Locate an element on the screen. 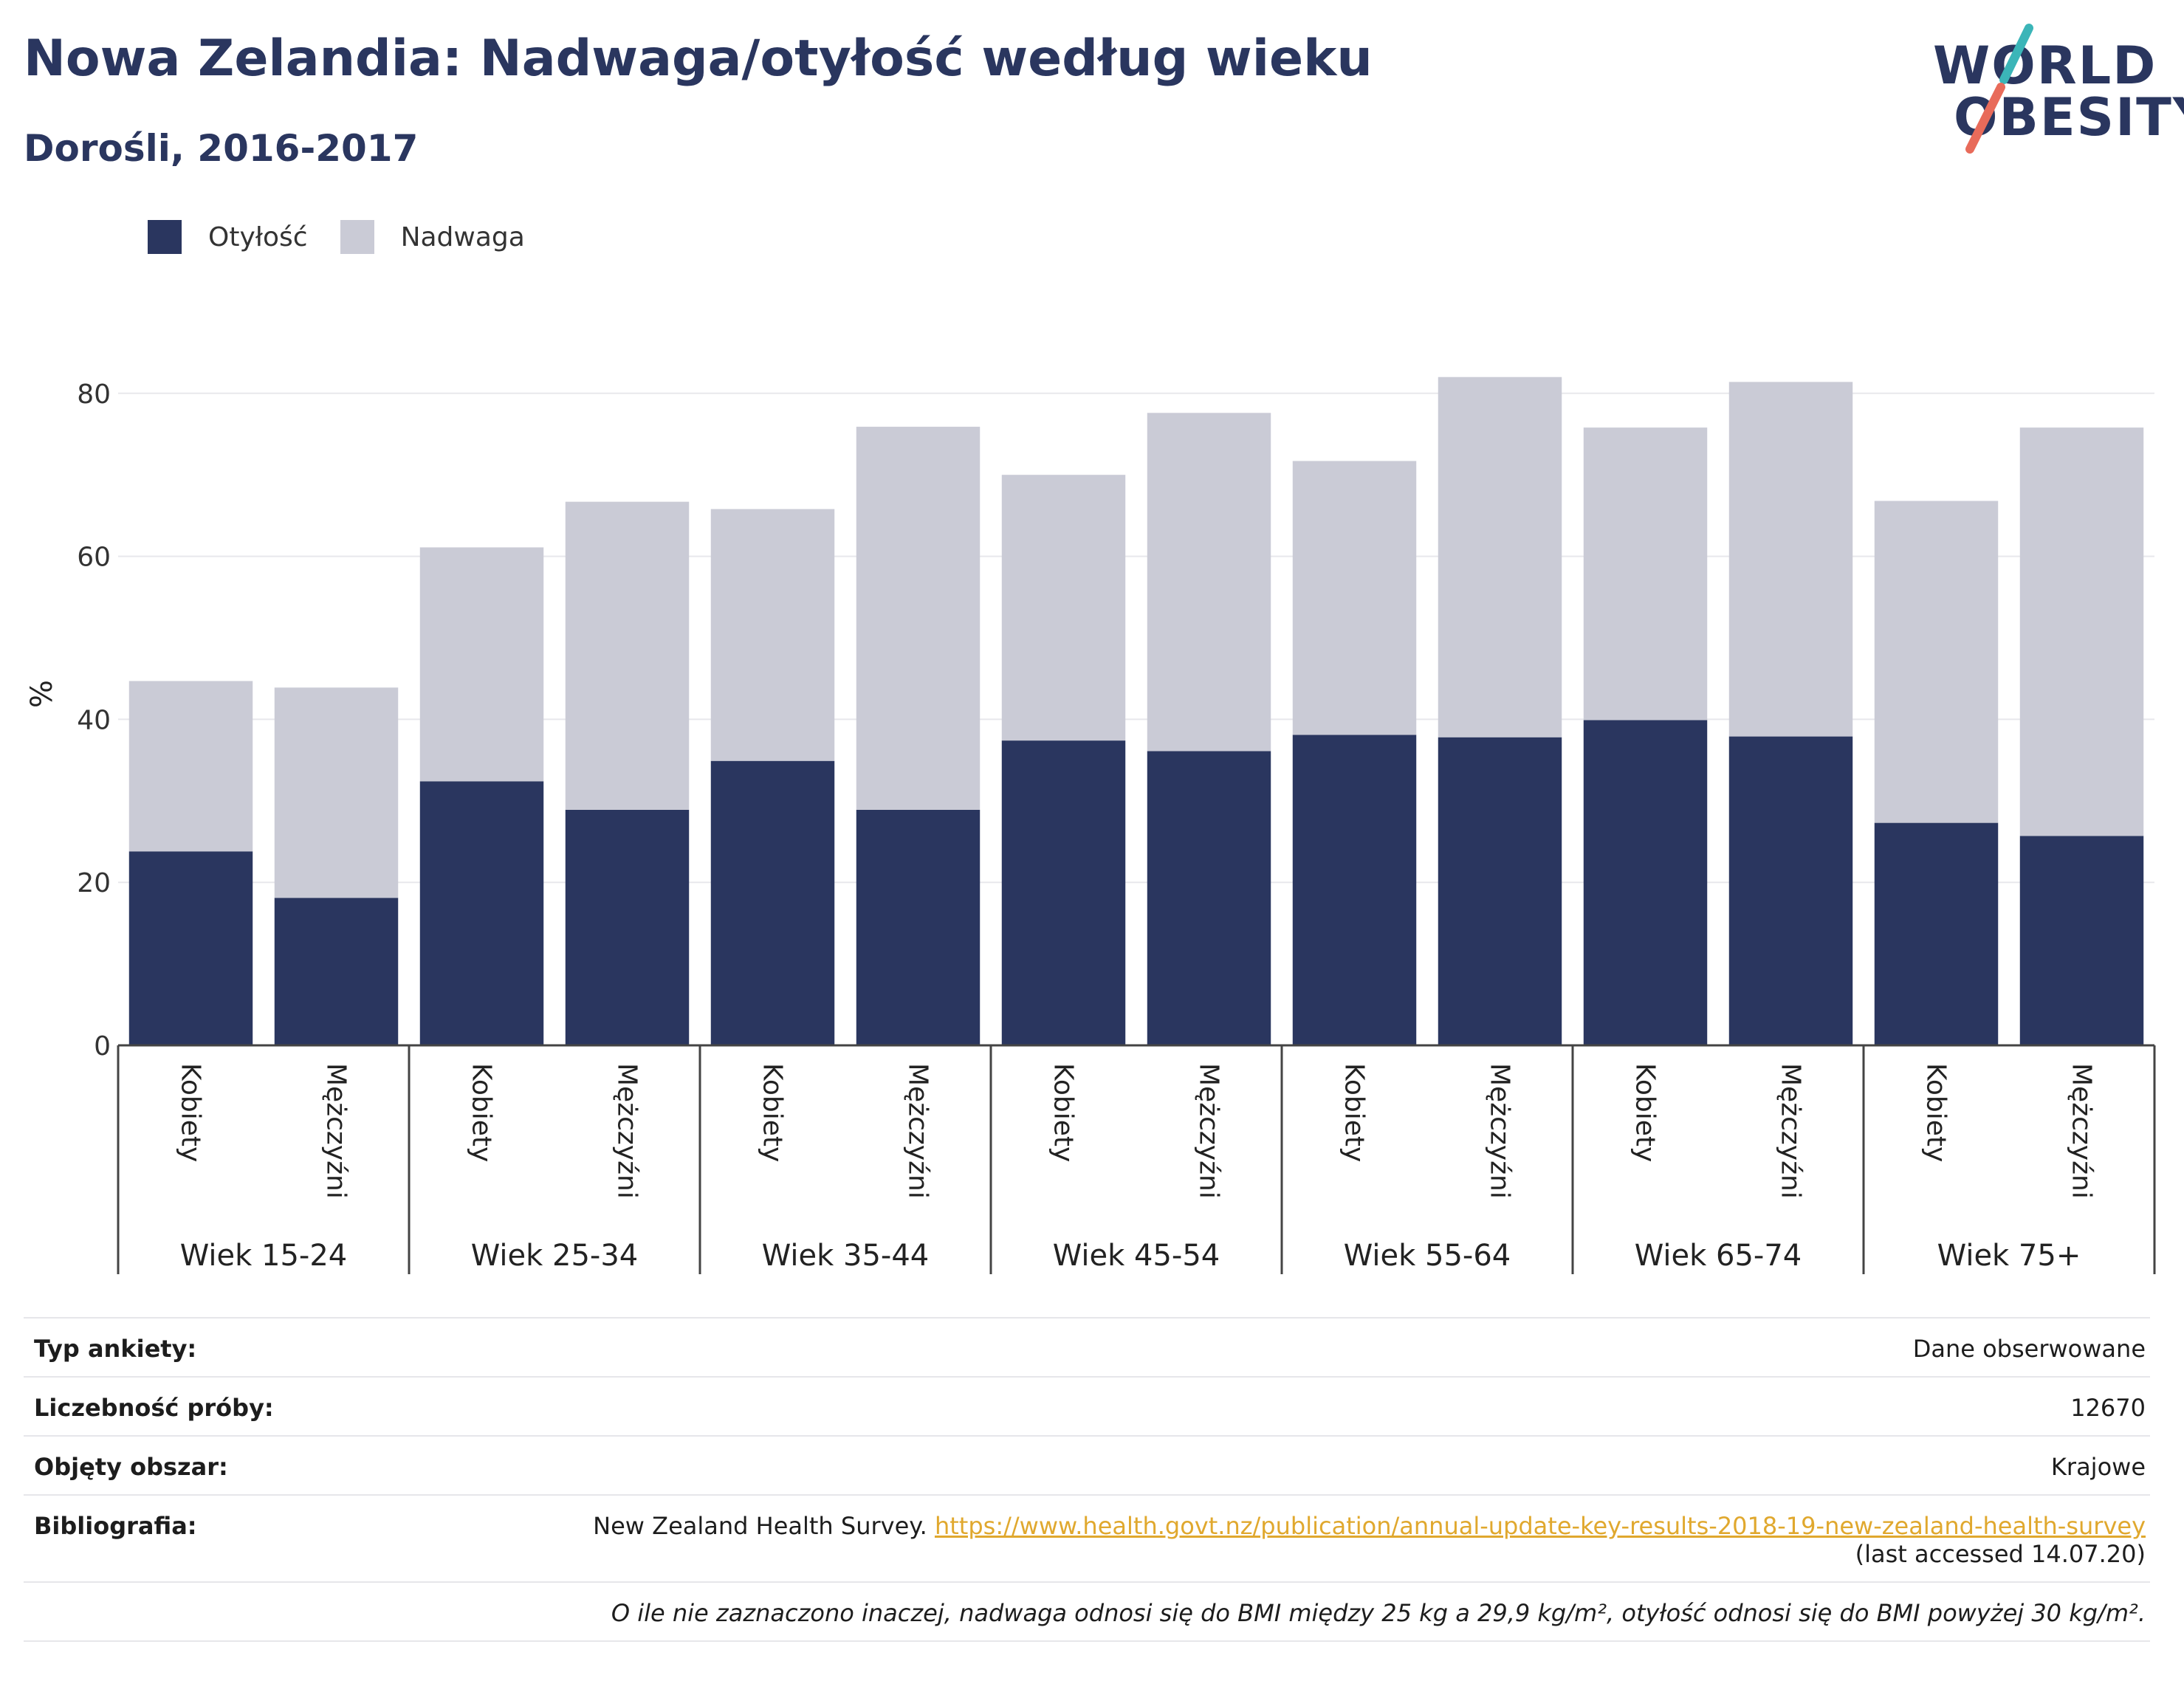 Image resolution: width=2184 pixels, height=1695 pixels. legend-item-overweight: Nadwaga is located at coordinates (433, 237).